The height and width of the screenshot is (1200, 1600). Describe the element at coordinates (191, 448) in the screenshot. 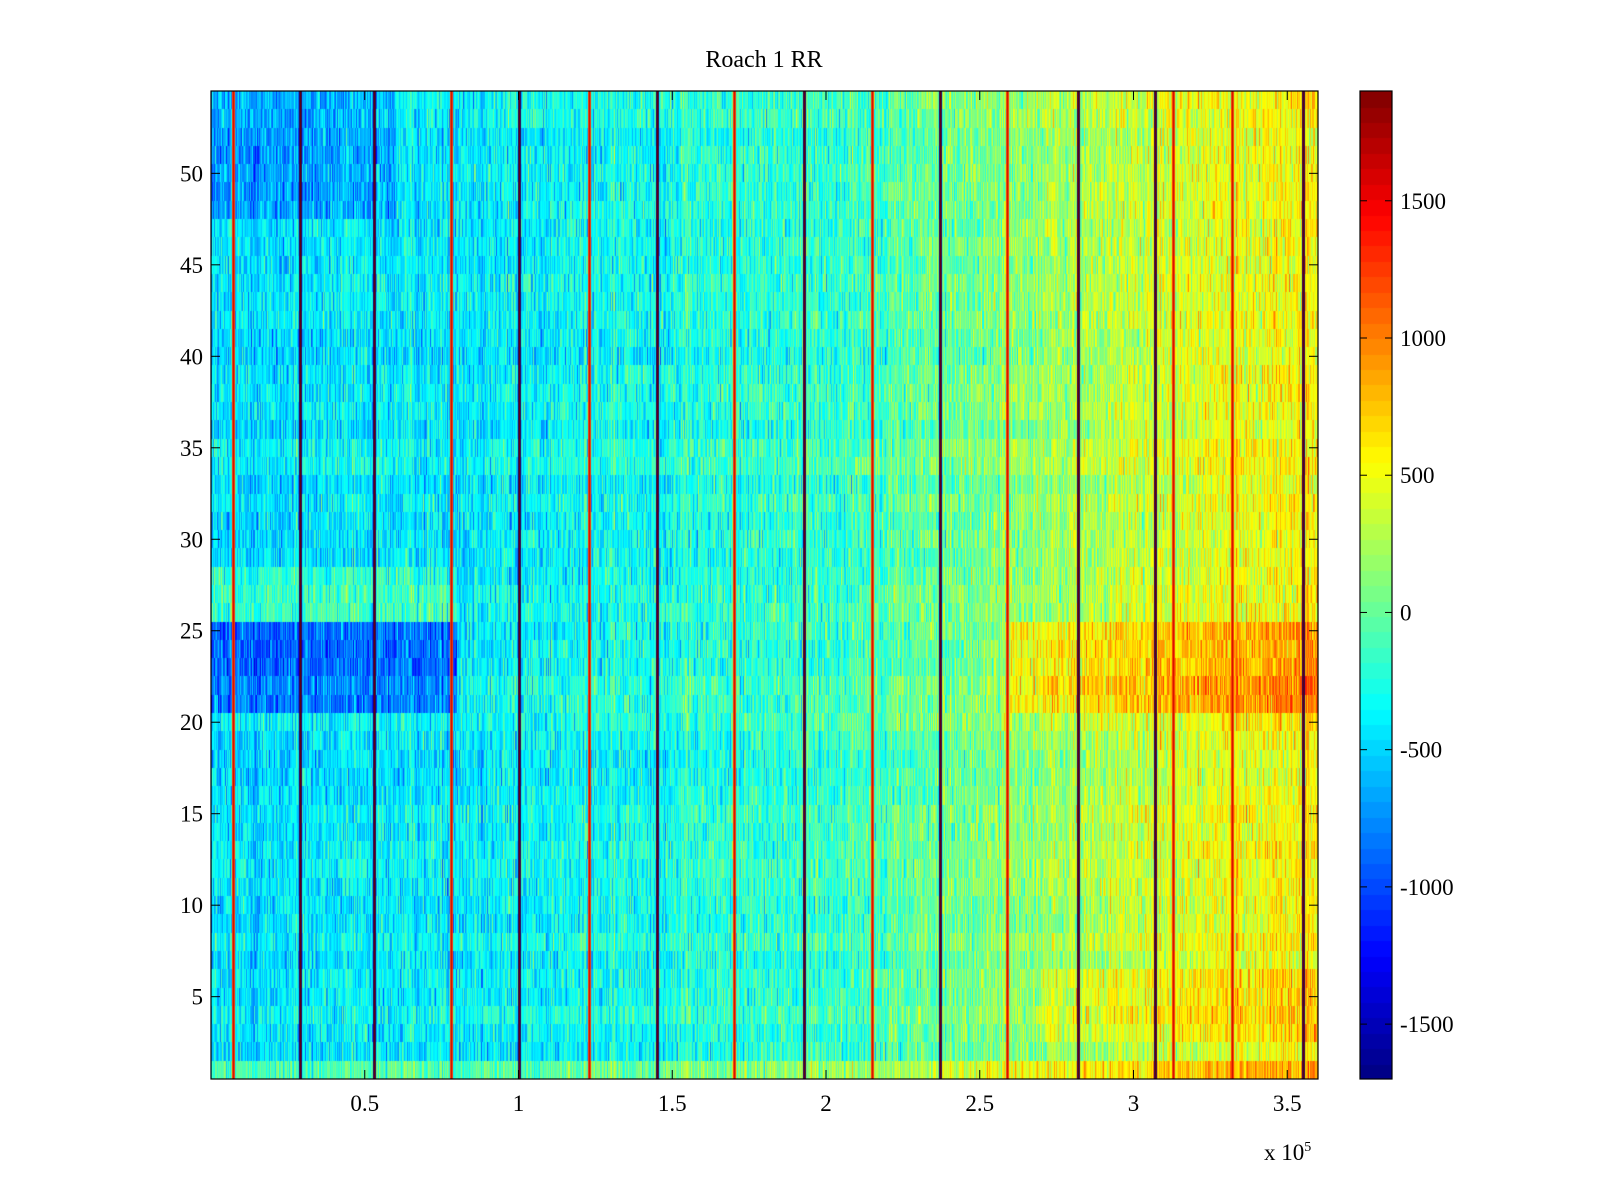

I see `y-tick-label: 35` at that location.